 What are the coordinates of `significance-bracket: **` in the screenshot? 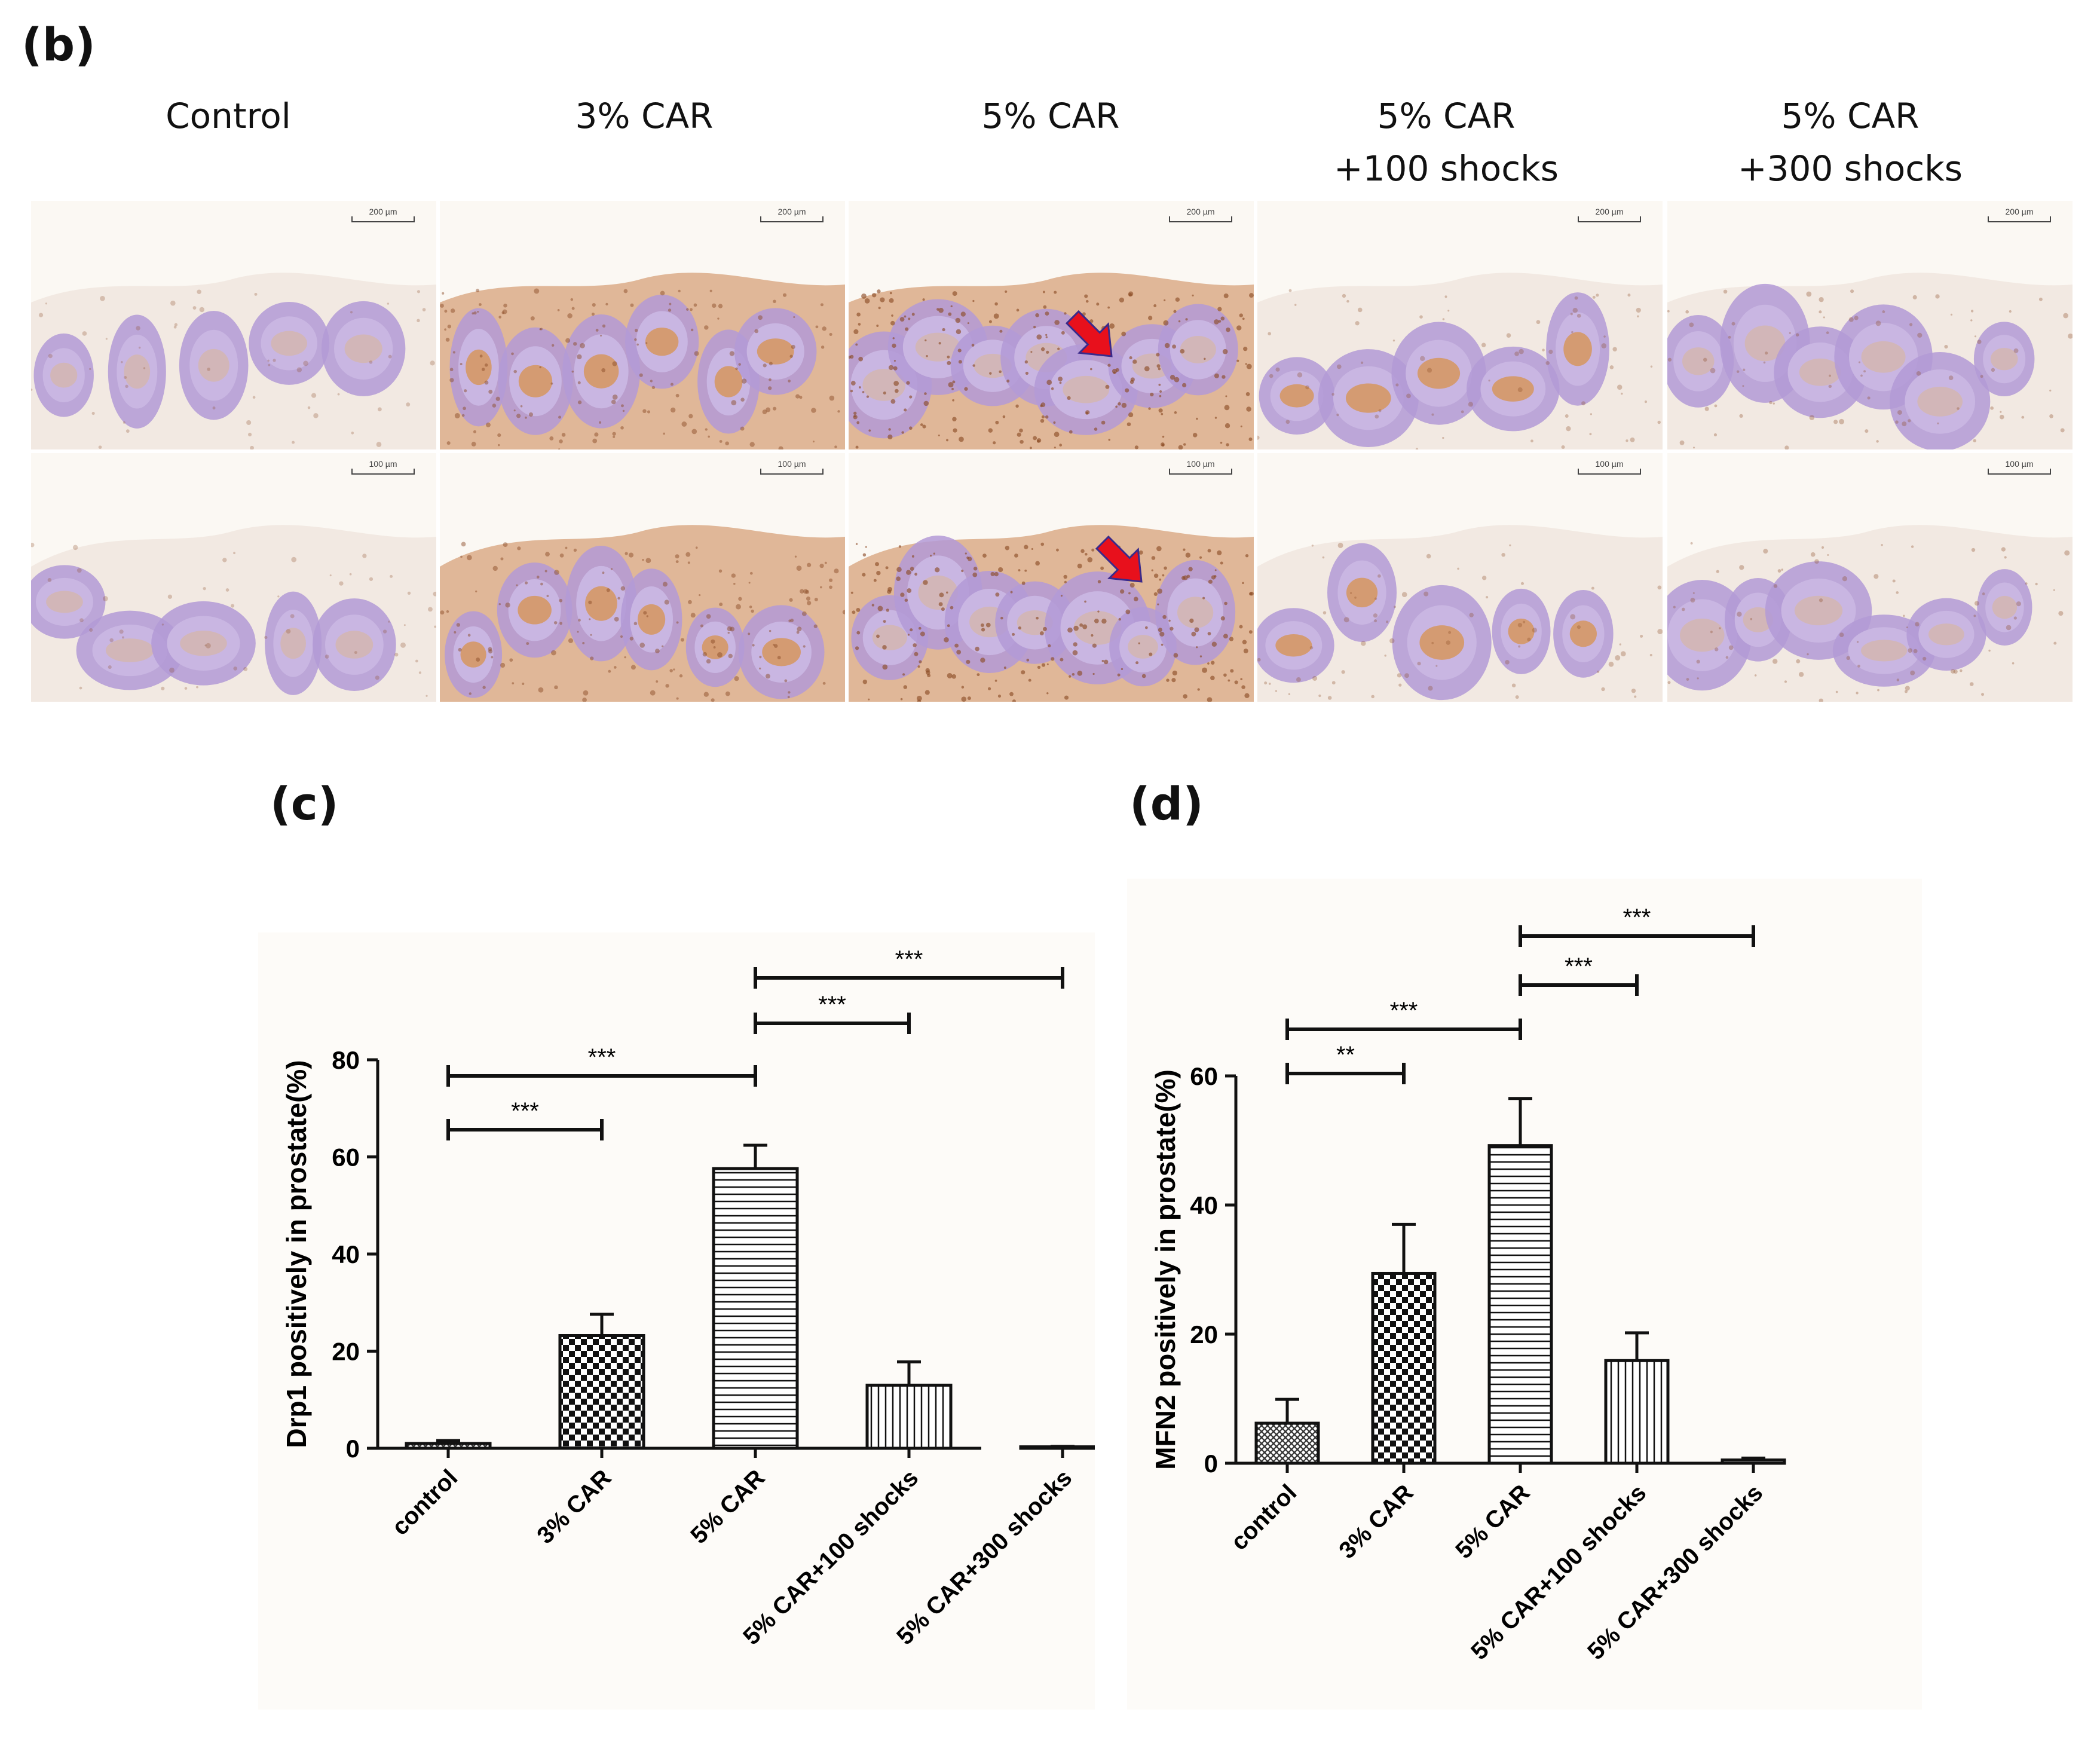 It's located at (1345, 1063).